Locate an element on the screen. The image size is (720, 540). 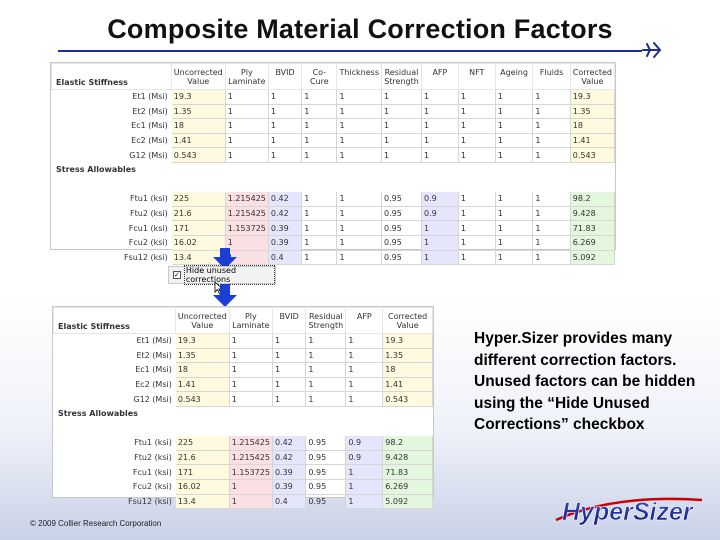
column-header: NFT is located at coordinates (476, 76).